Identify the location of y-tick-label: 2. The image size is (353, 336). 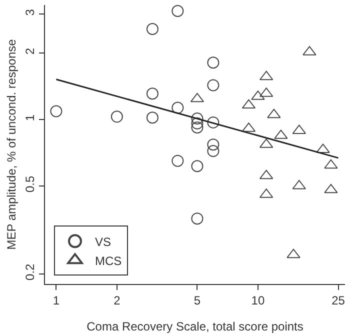
(30, 51).